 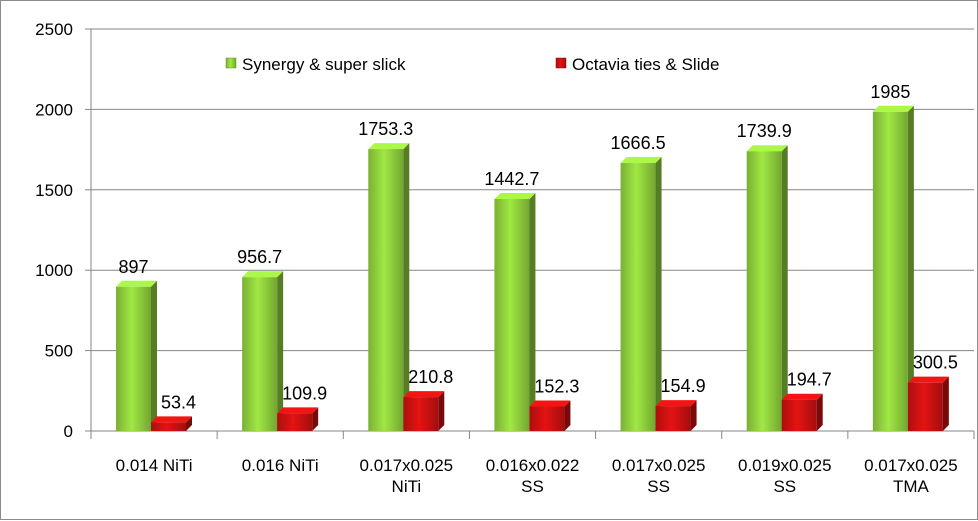 What do you see at coordinates (59, 351) in the screenshot?
I see `y-tick-label: 500` at bounding box center [59, 351].